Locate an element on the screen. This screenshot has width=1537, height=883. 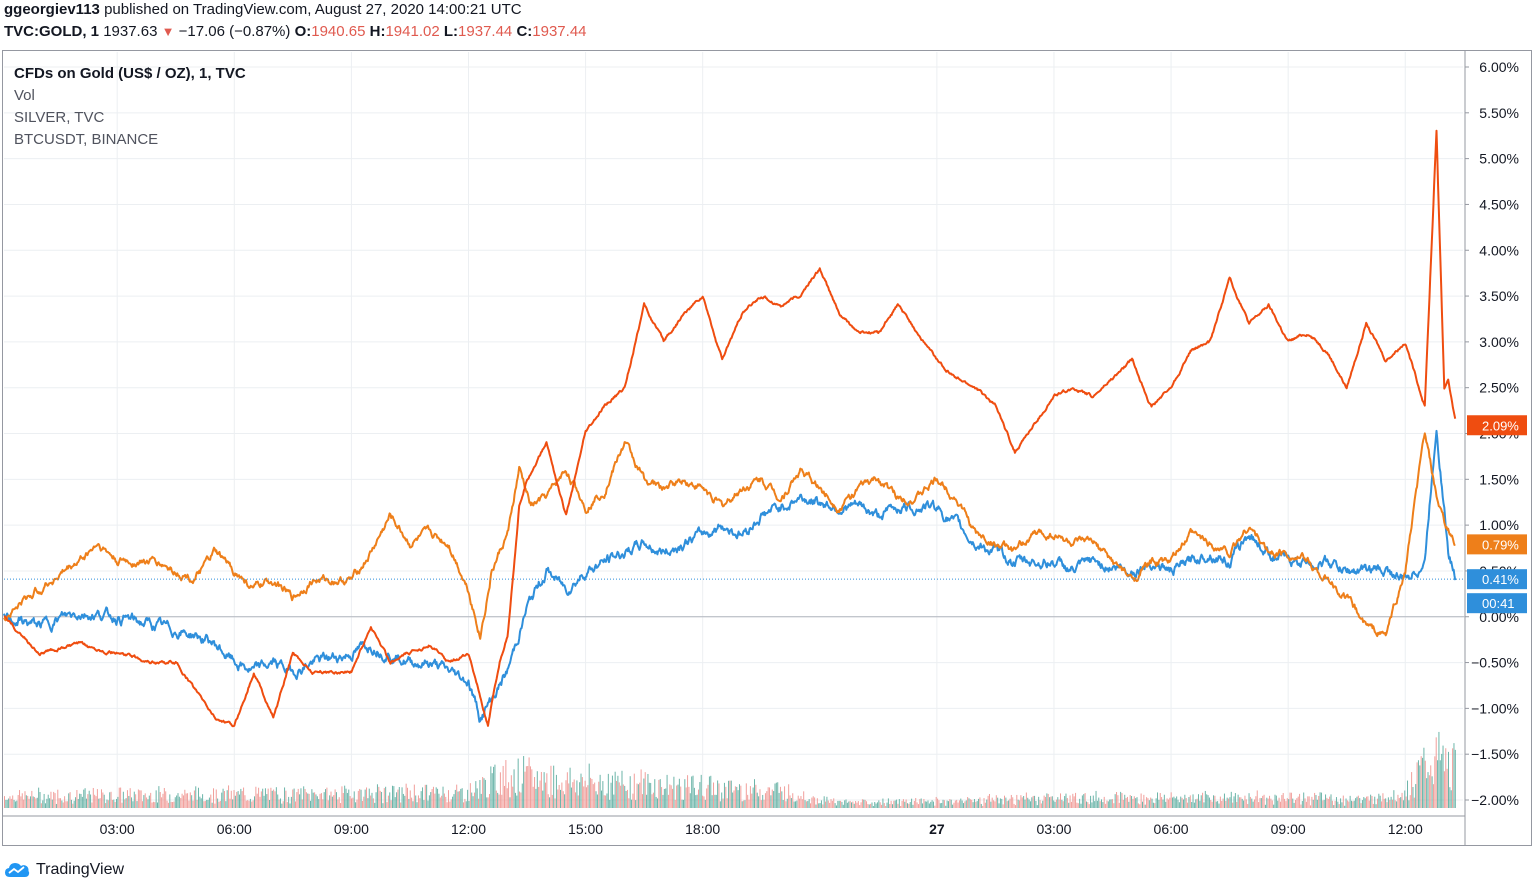
tradingview-cloud-icon is located at coordinates (17, 870).